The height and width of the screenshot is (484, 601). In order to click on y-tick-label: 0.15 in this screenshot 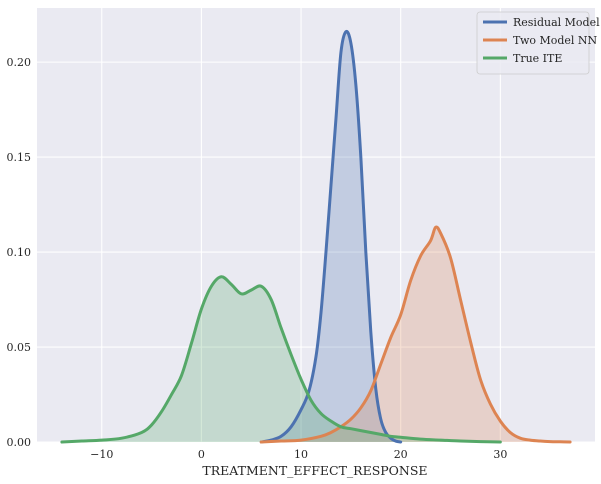, I will do `click(19, 157)`.